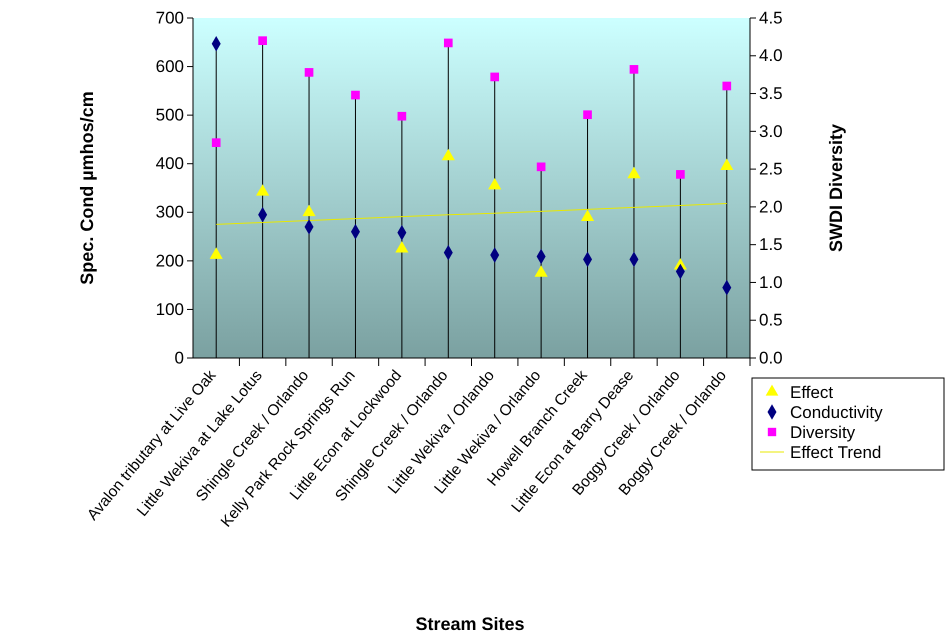 The height and width of the screenshot is (636, 952). What do you see at coordinates (771, 18) in the screenshot?
I see `y2-tick-label: 4.5` at bounding box center [771, 18].